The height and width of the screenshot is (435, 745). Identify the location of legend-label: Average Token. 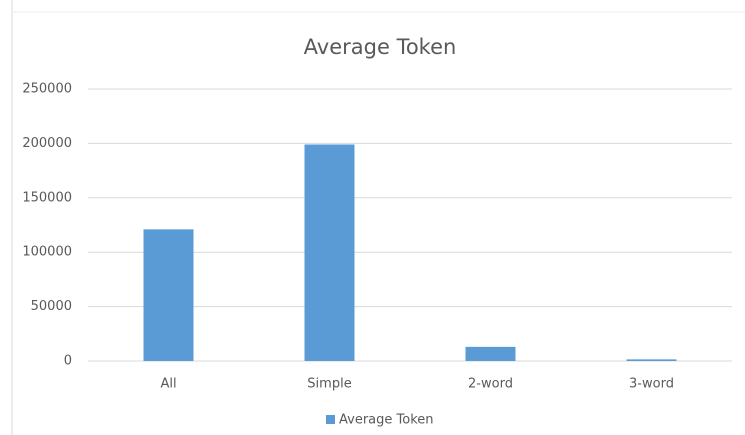
(386, 420).